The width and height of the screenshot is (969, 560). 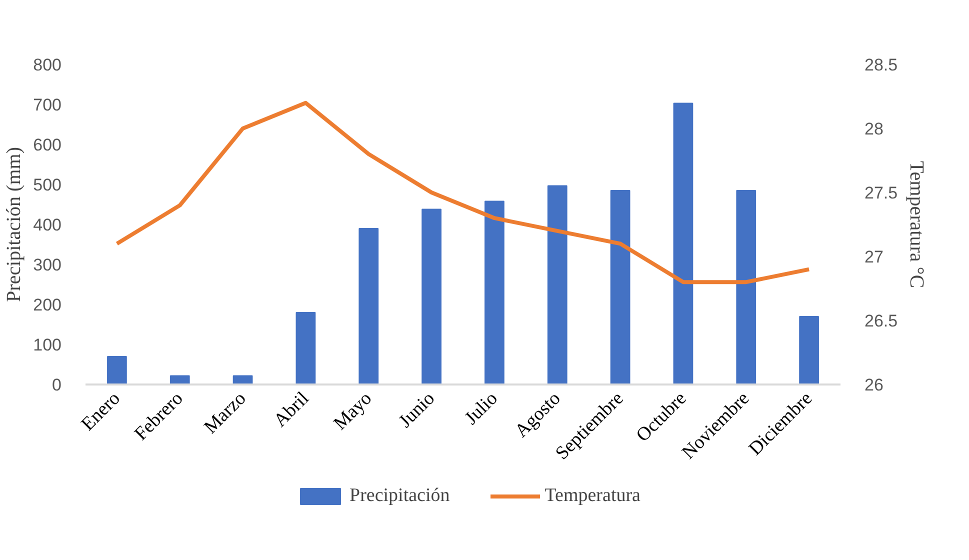 What do you see at coordinates (47, 225) in the screenshot?
I see `y-tick-label: 400` at bounding box center [47, 225].